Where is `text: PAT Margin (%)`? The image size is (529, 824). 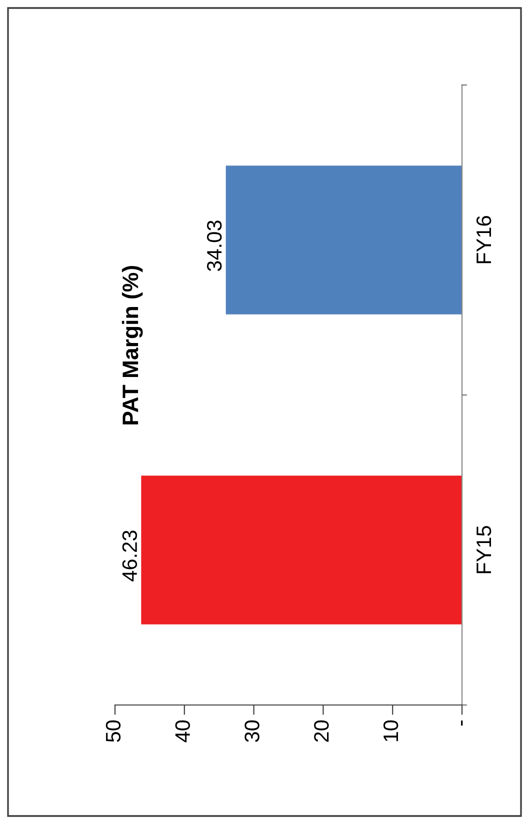 text: PAT Margin (%) is located at coordinates (132, 345).